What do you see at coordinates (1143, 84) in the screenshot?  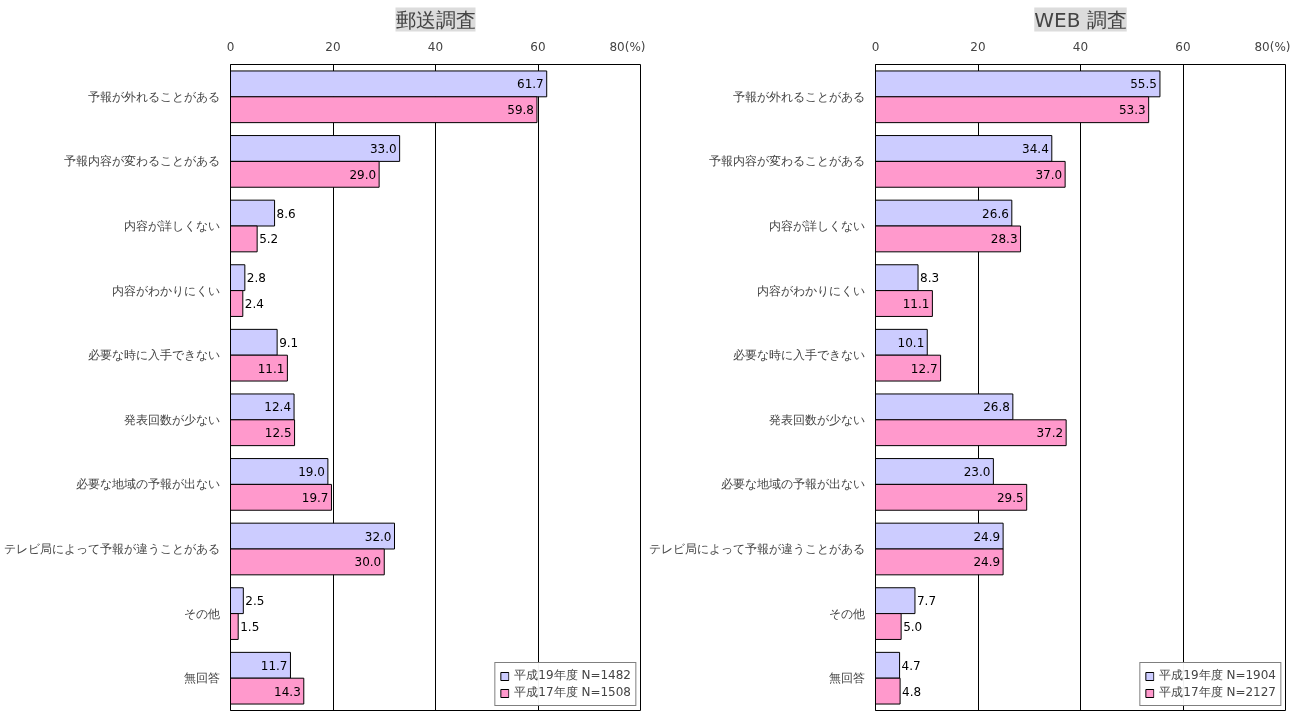 I see `data-label: 55.5` at bounding box center [1143, 84].